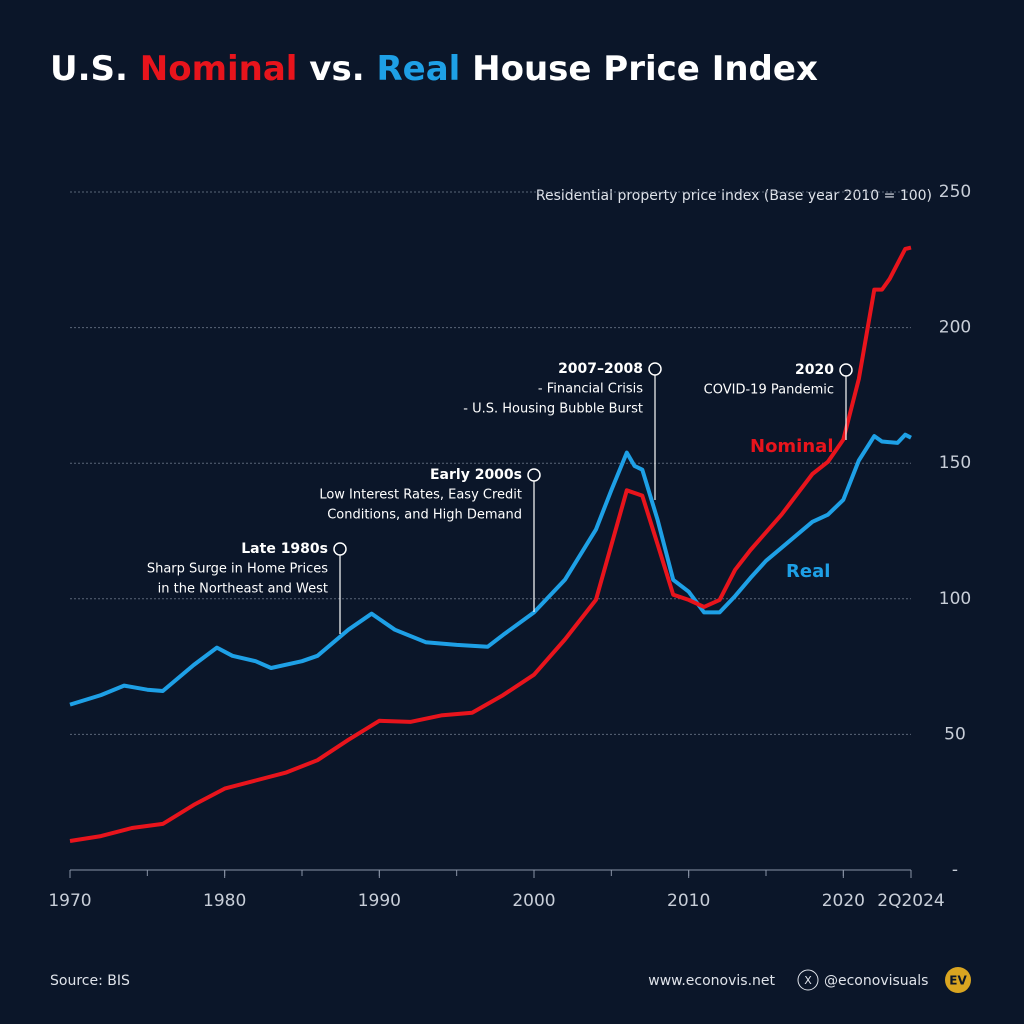 This screenshot has height=1024, width=1024. What do you see at coordinates (424, 515) in the screenshot?
I see `annotation-text: Conditions, and High Demand` at bounding box center [424, 515].